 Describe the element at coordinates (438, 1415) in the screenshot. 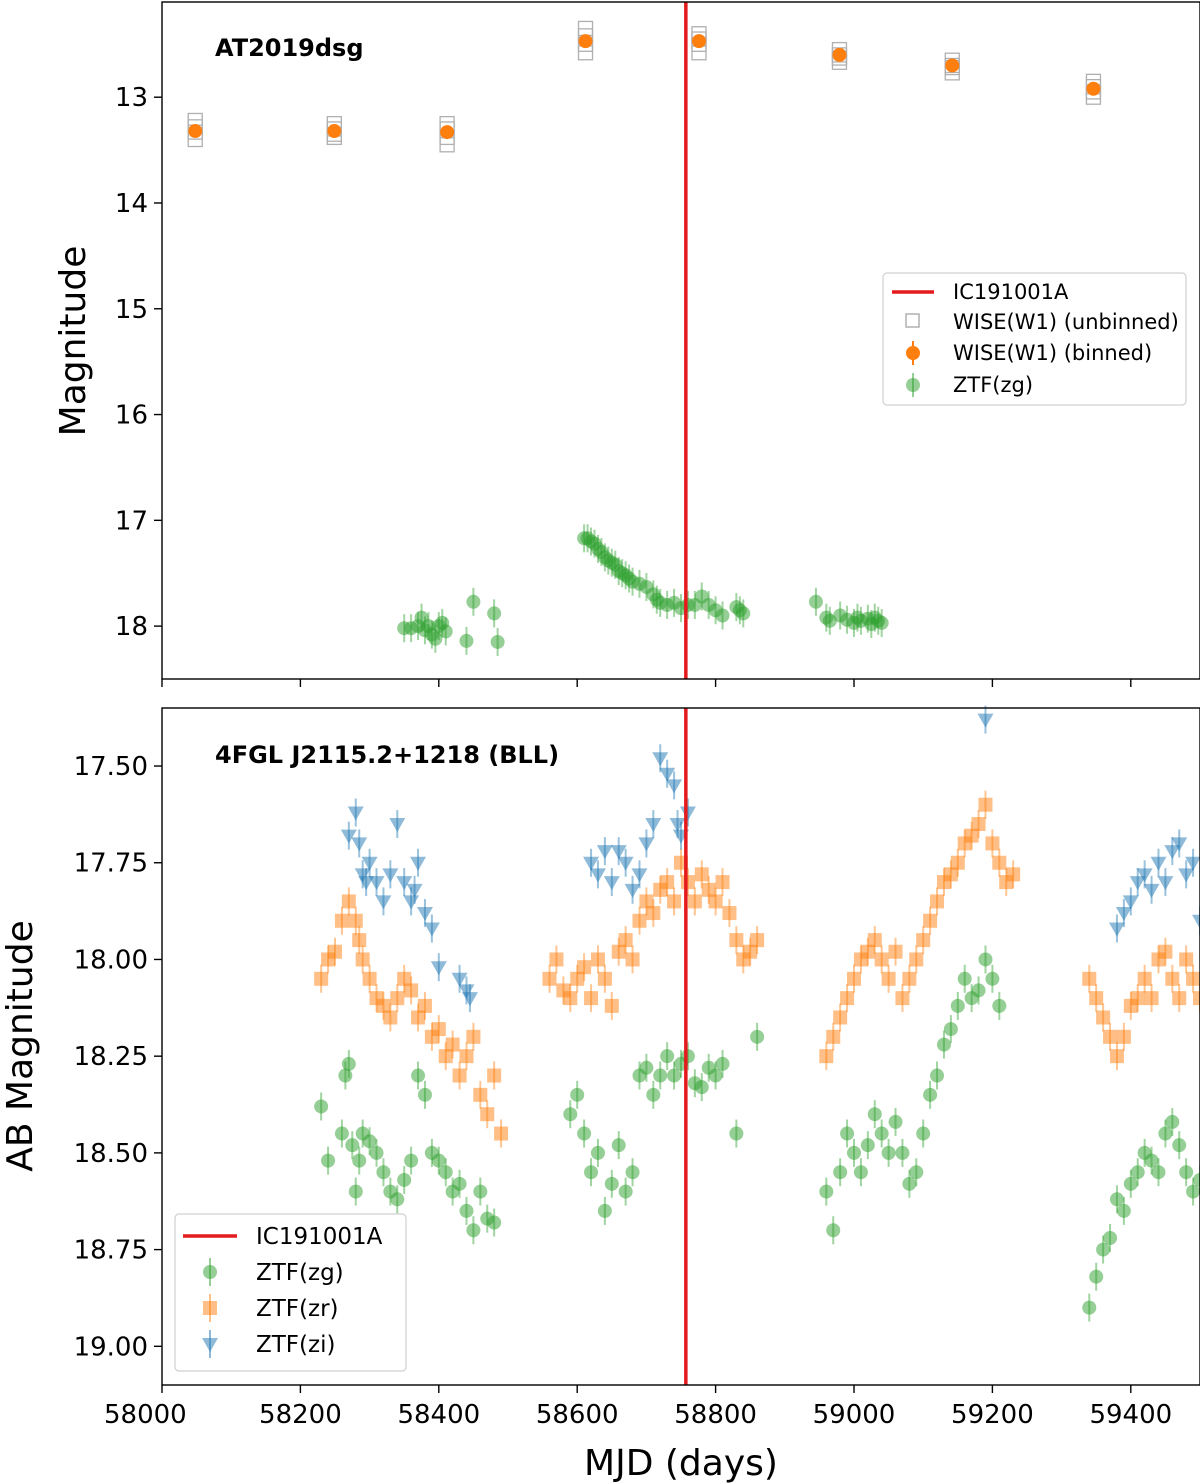

I see `x-tick-label: 58400` at that location.